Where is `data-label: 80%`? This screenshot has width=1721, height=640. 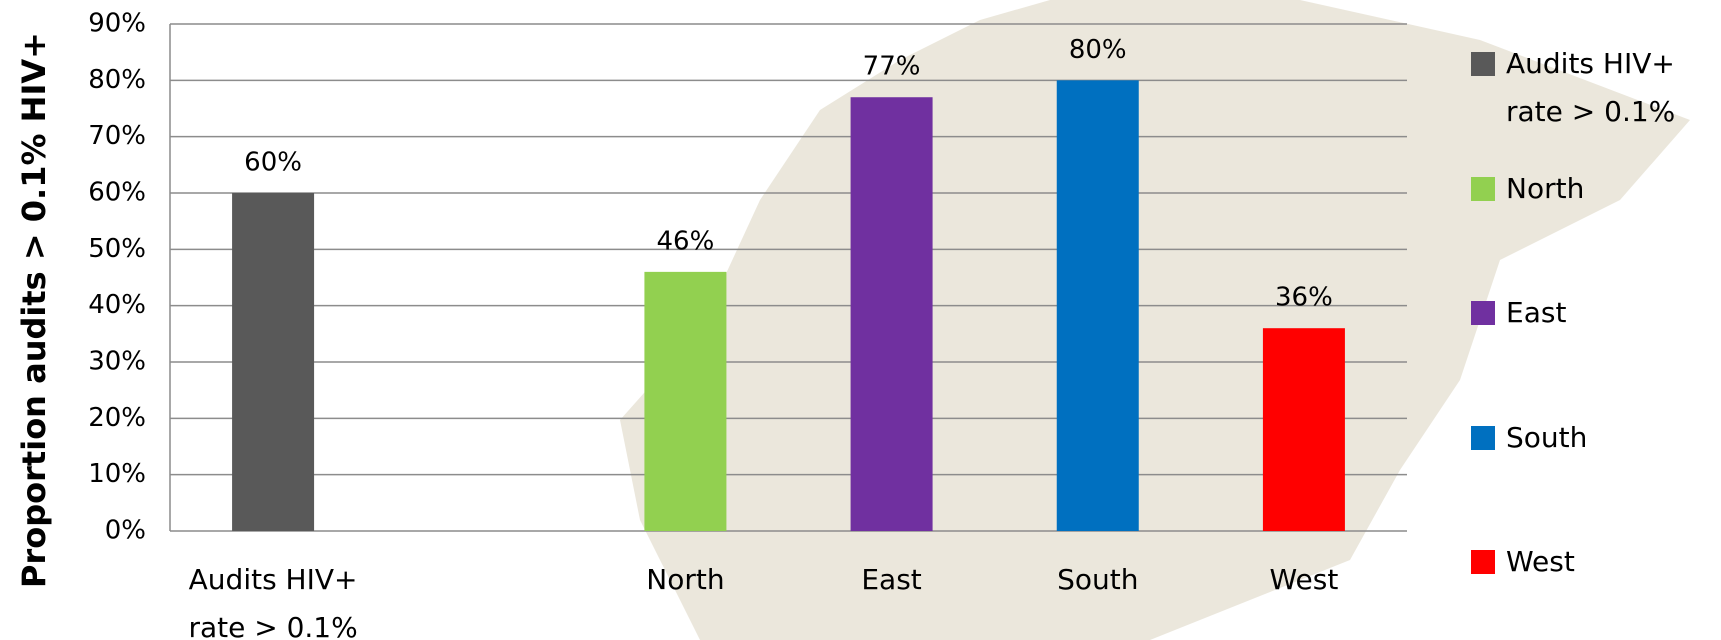
data-label: 80% is located at coordinates (1098, 50).